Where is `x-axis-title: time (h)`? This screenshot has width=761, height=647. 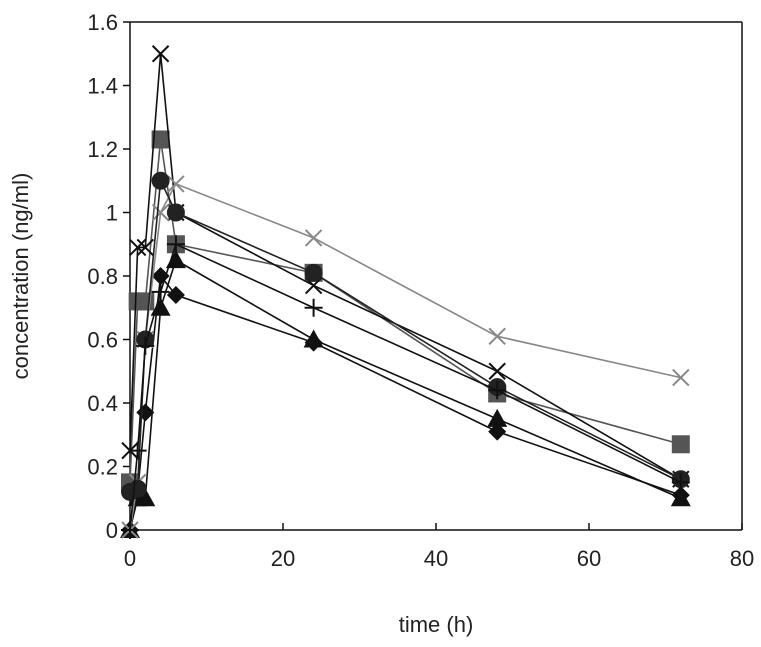
x-axis-title: time (h) is located at coordinates (436, 624).